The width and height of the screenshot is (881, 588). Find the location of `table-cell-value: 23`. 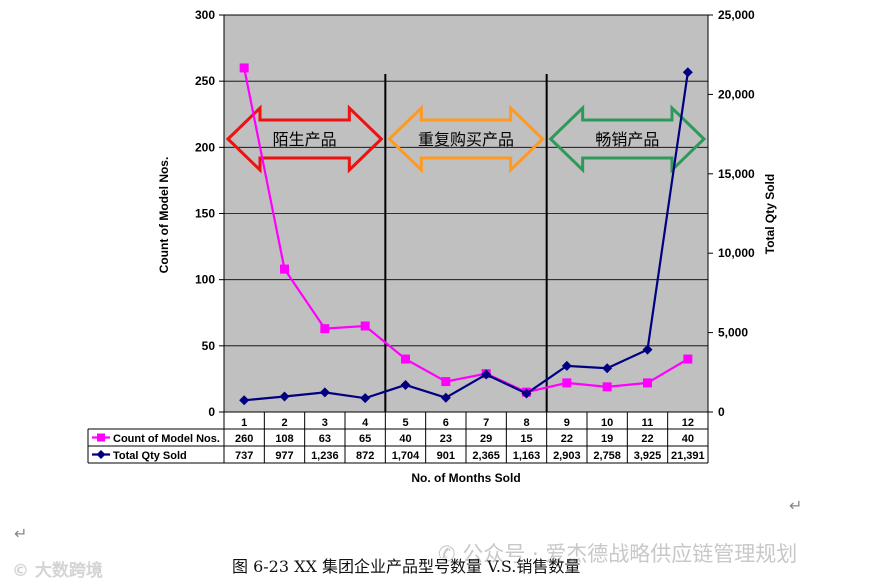

table-cell-value: 23 is located at coordinates (446, 439).